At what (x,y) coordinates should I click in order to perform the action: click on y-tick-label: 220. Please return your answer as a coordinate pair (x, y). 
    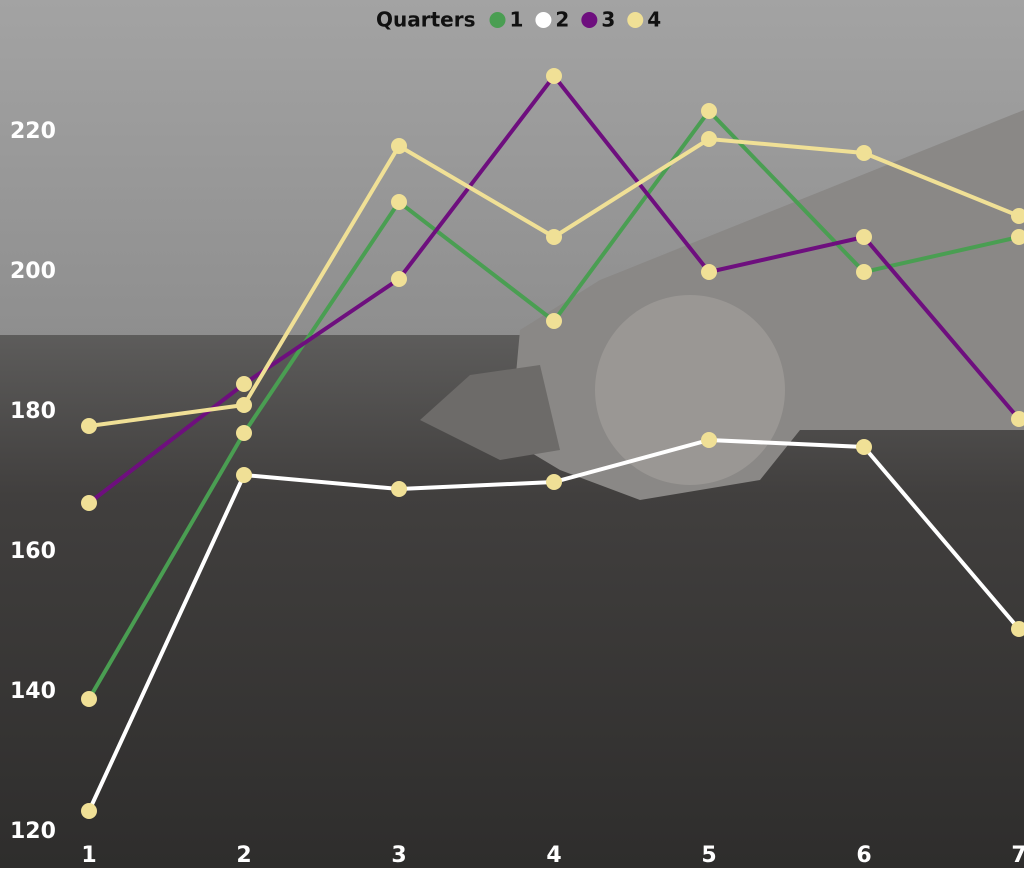
    Looking at the image, I should click on (33, 131).